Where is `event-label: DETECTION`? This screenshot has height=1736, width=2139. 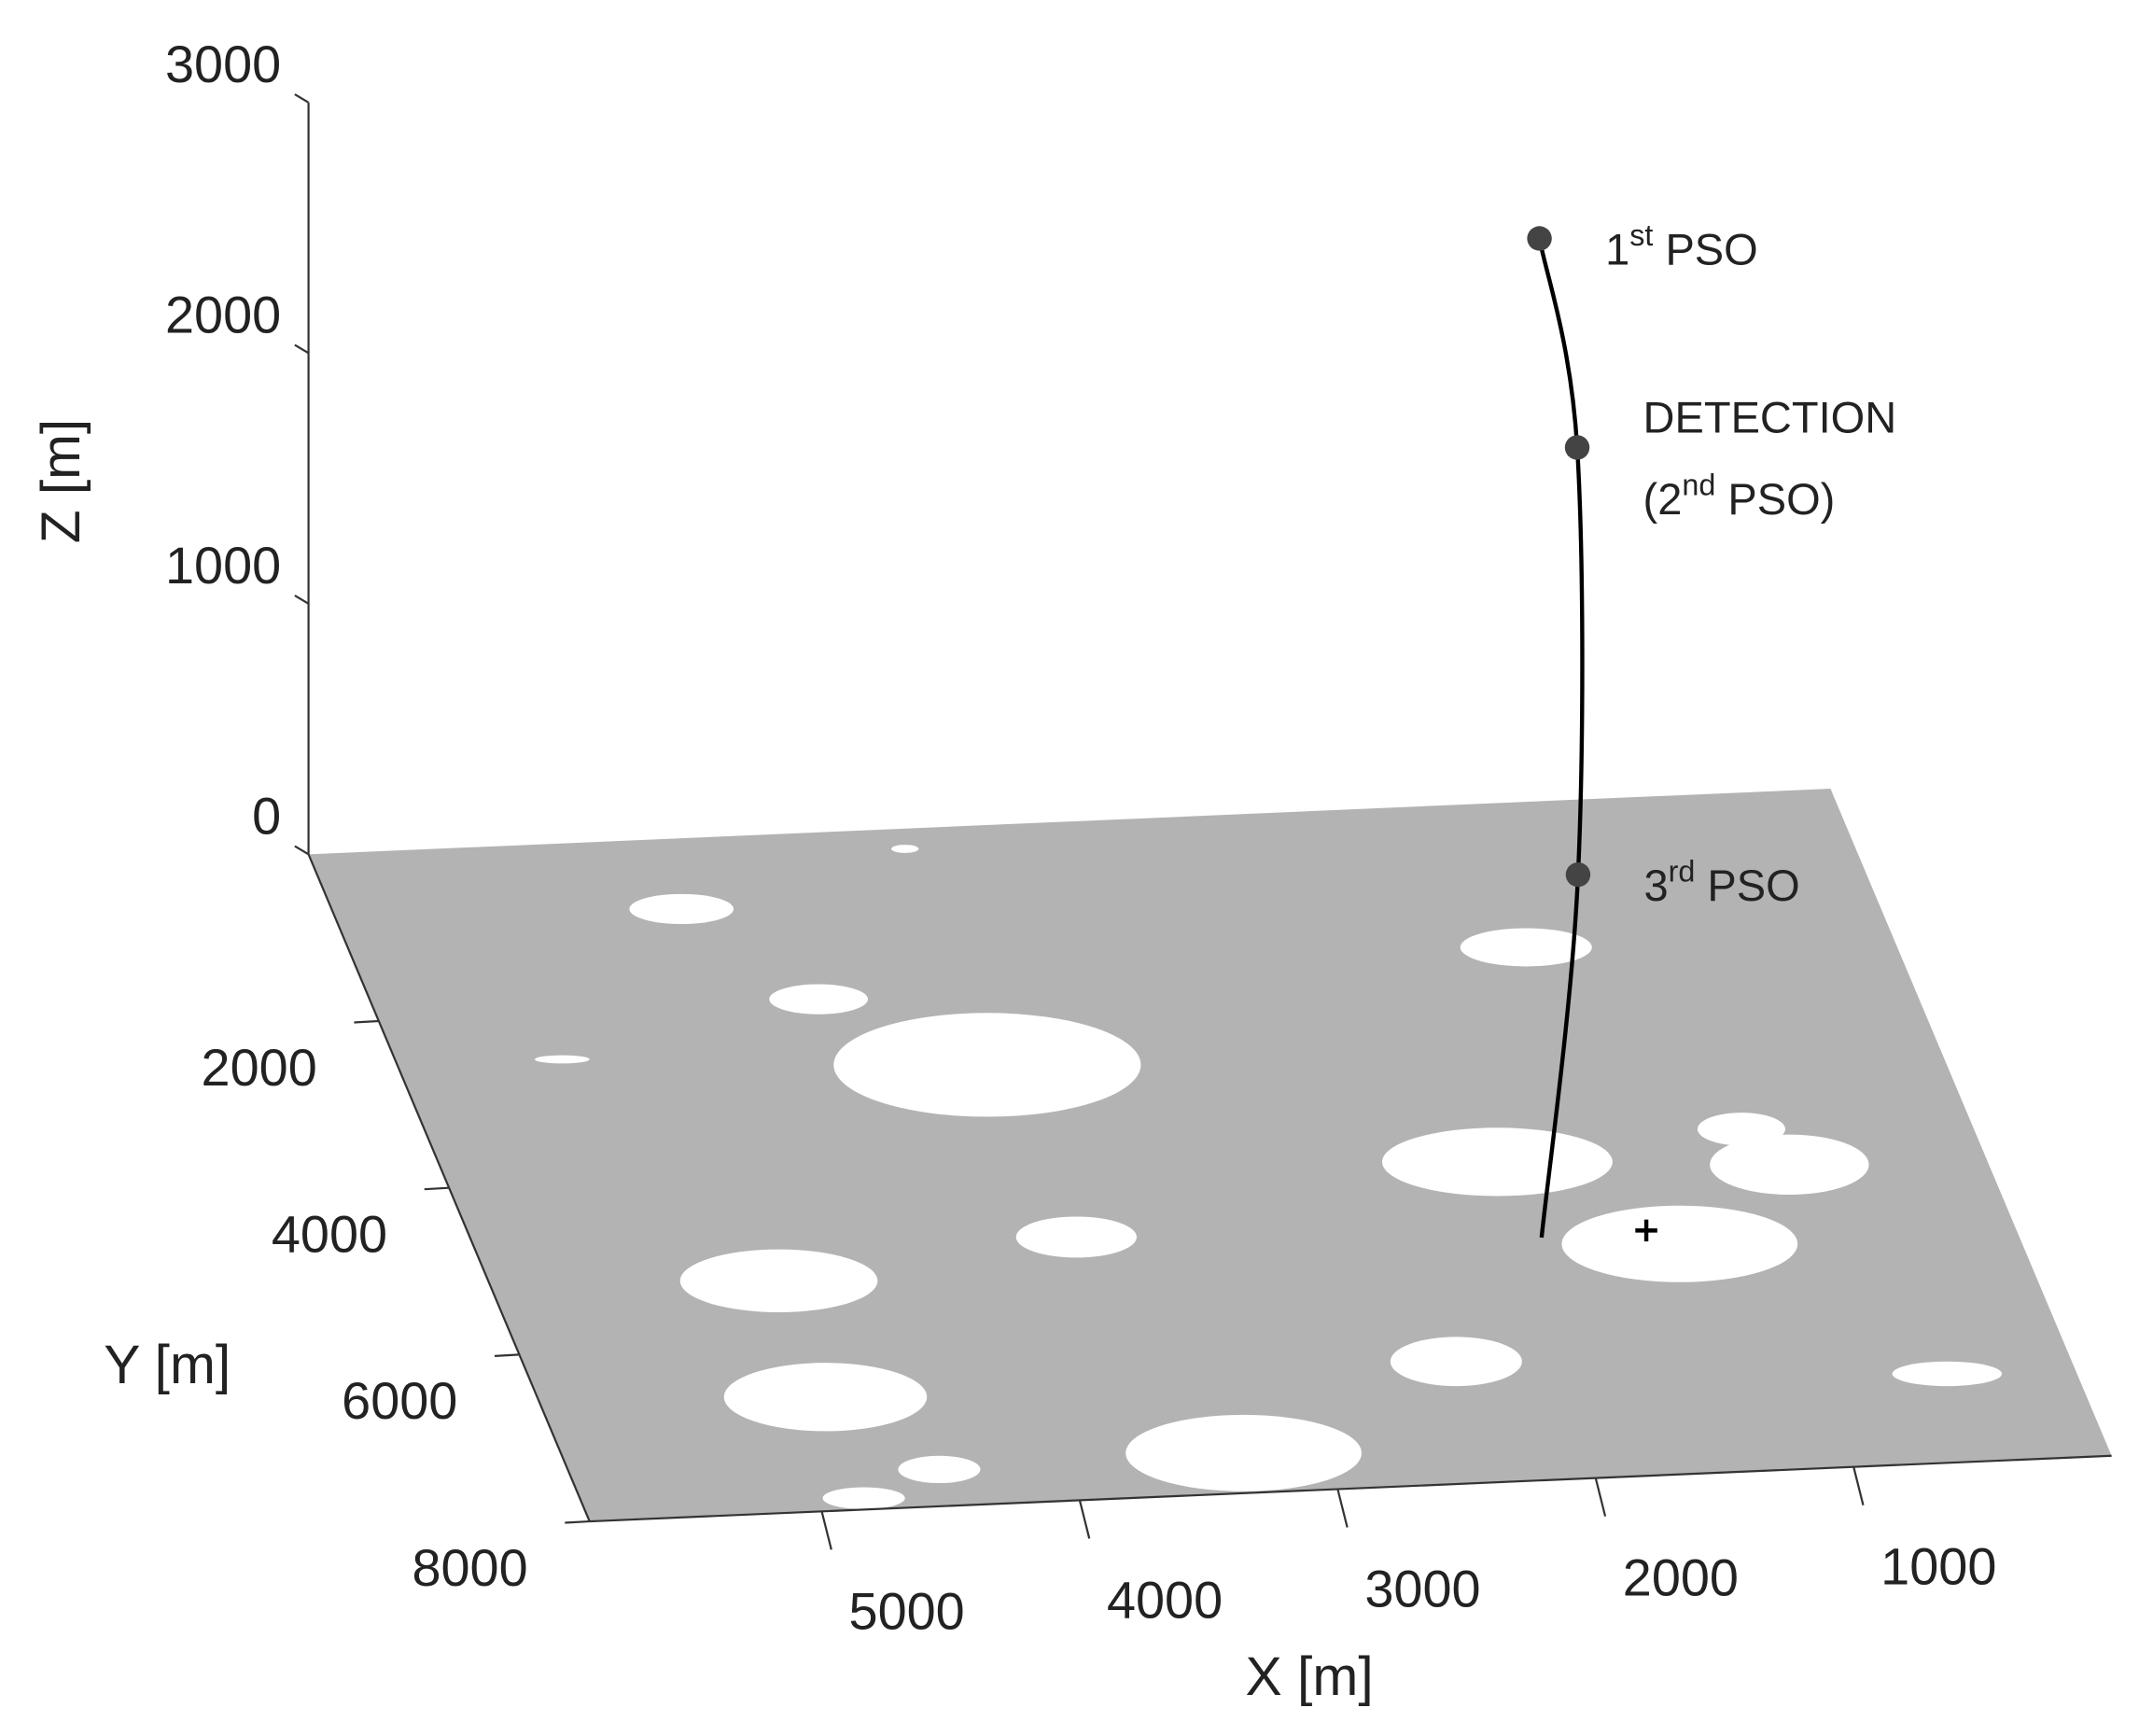
event-label: DETECTION is located at coordinates (1770, 417).